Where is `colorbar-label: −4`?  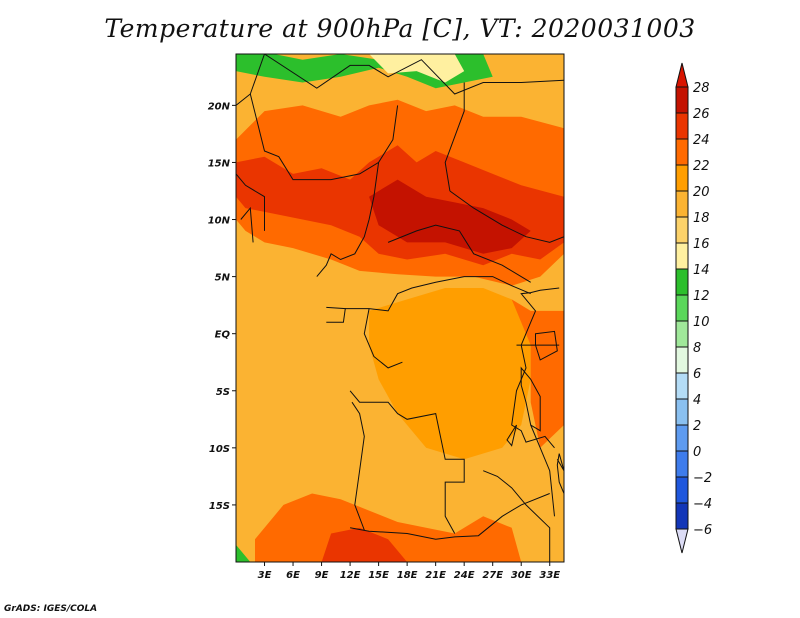 colorbar-label: −4 is located at coordinates (702, 504).